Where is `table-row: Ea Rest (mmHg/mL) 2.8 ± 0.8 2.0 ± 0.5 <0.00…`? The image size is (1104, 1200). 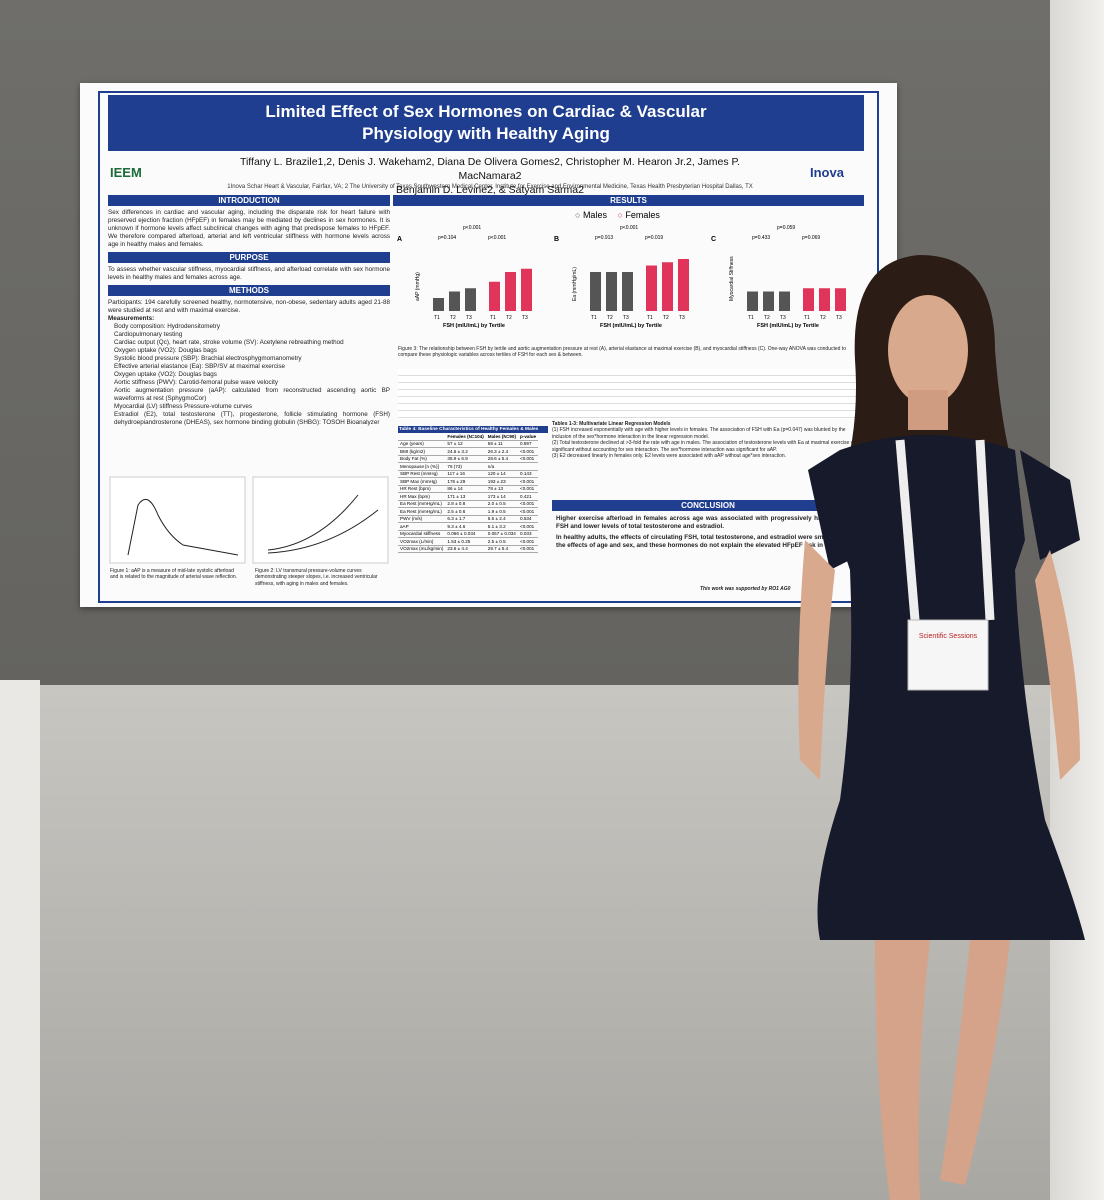 table-row: Ea Rest (mmHg/mL) 2.8 ± 0.8 2.0 ± 0.5 <0.00… is located at coordinates (468, 504).